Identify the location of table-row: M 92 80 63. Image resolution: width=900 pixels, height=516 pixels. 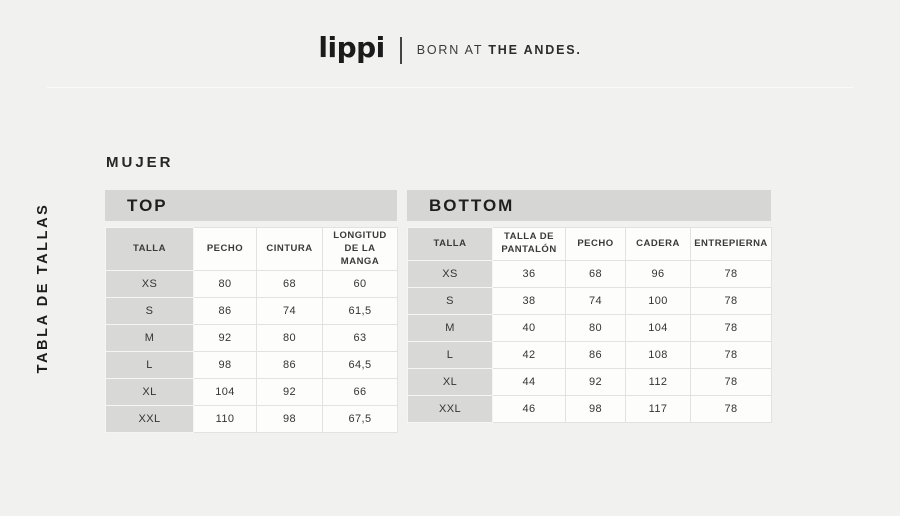
(251, 338).